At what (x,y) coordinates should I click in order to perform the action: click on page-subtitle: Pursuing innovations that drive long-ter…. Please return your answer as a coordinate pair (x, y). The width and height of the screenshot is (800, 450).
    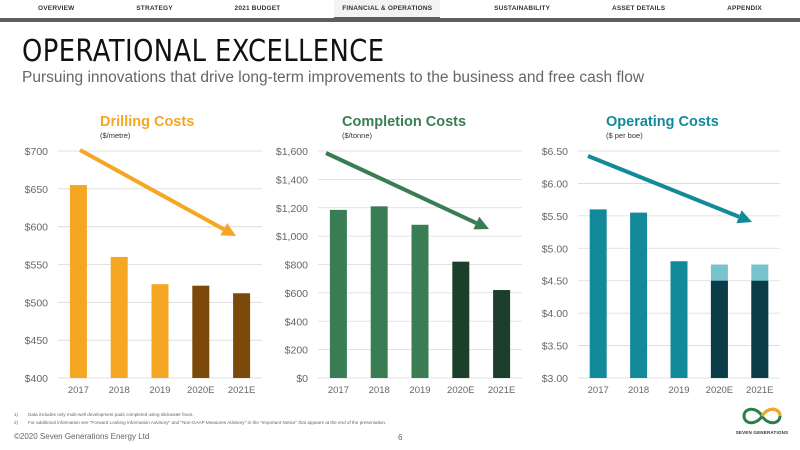
    Looking at the image, I should click on (333, 77).